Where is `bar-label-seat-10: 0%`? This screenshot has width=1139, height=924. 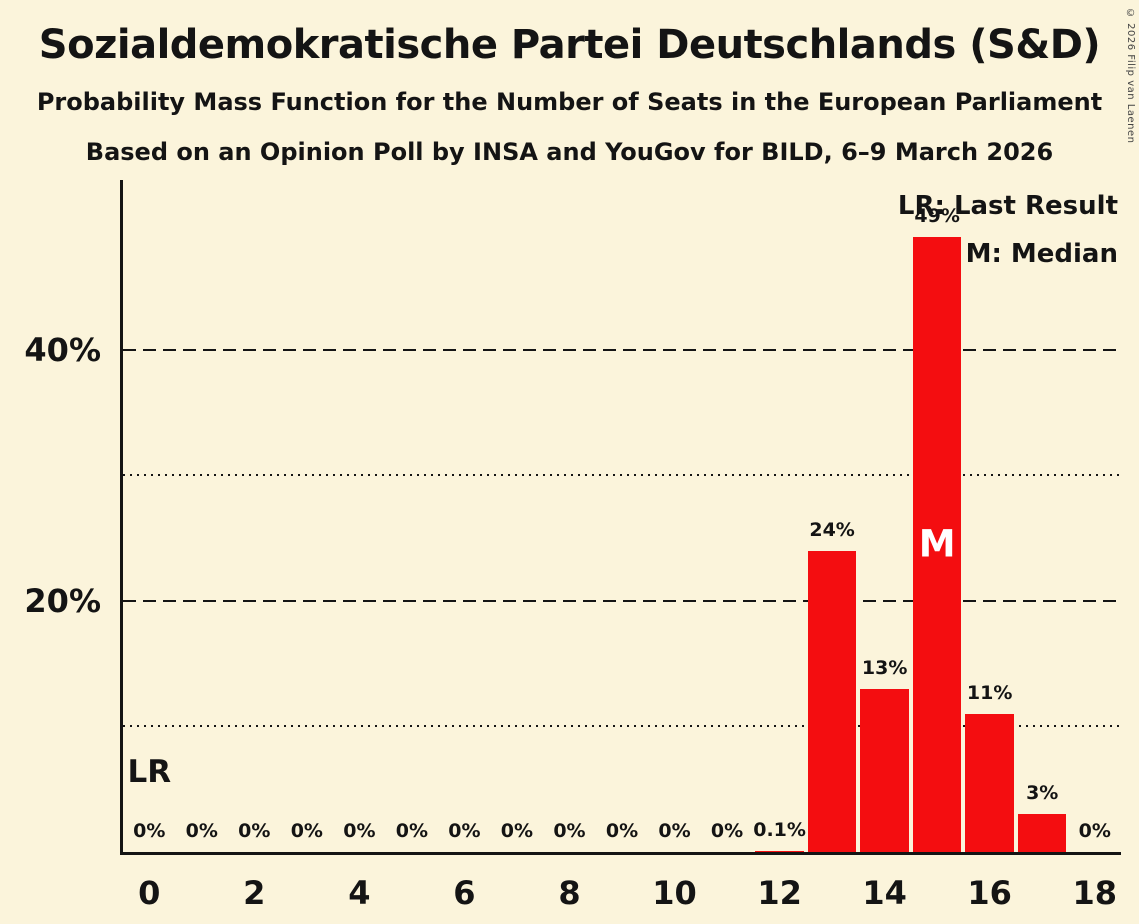 bar-label-seat-10: 0% is located at coordinates (674, 831).